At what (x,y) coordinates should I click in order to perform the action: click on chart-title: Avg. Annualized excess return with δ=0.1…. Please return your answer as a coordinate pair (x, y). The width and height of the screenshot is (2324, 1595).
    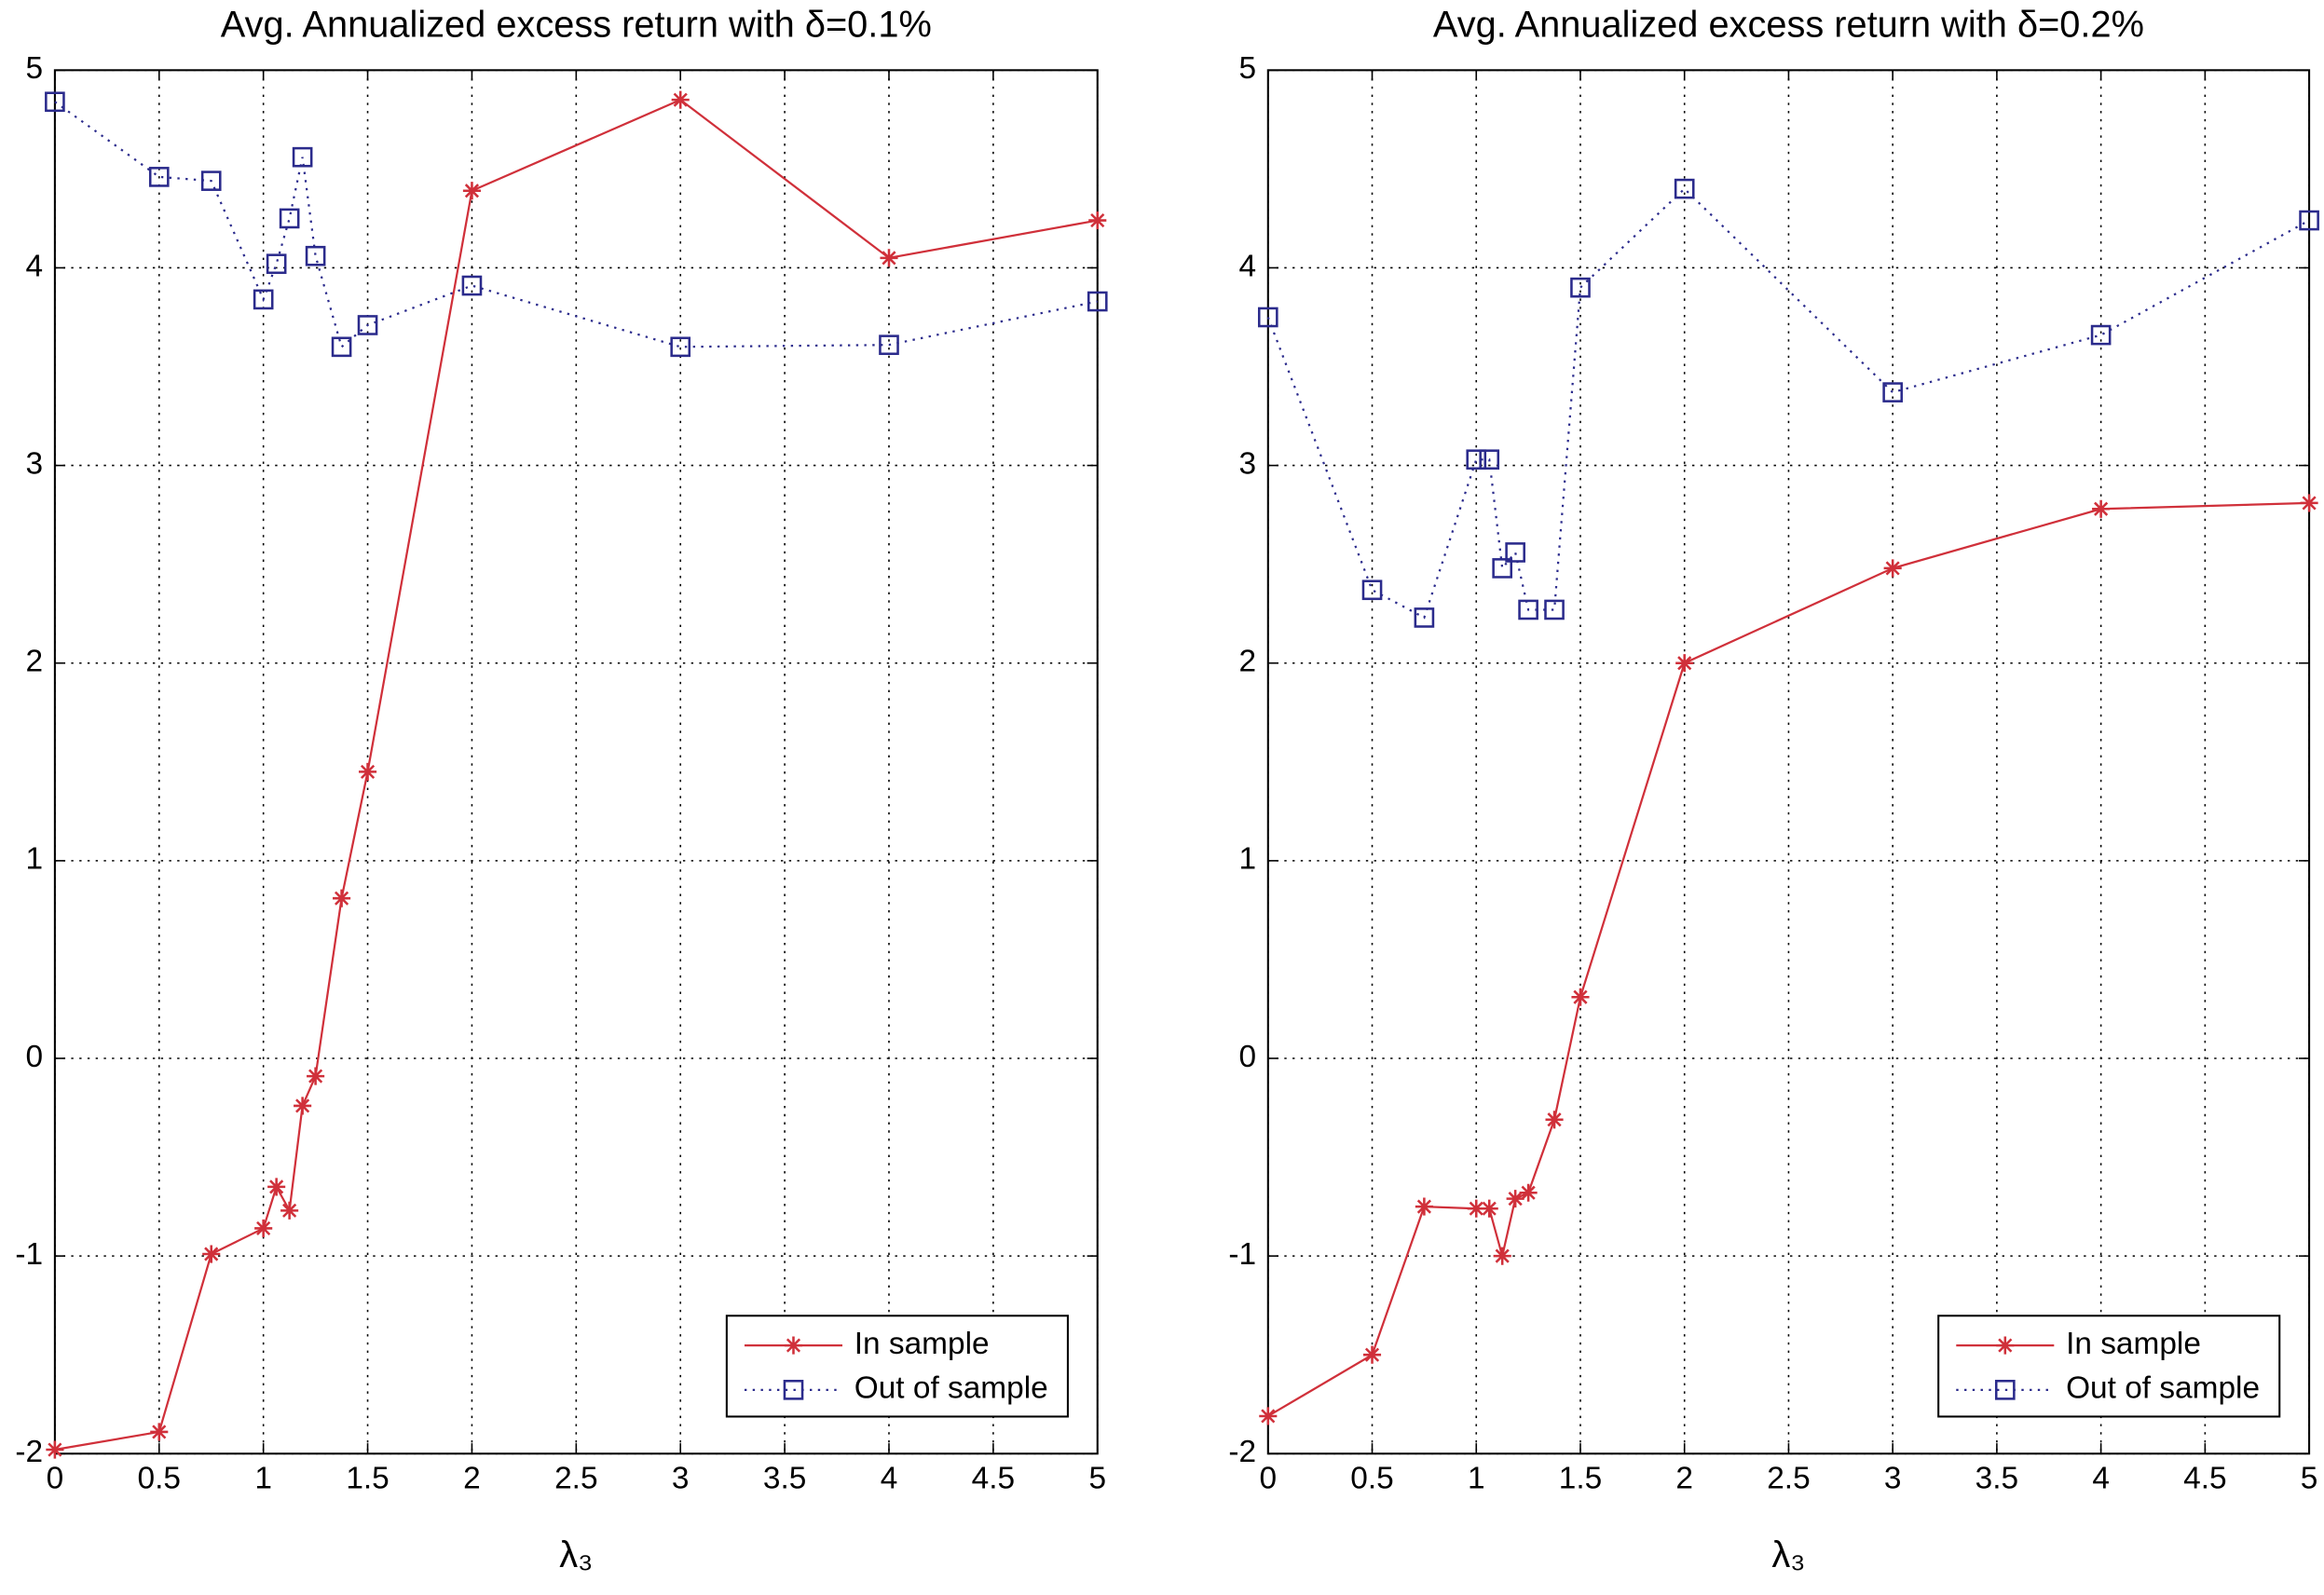
    Looking at the image, I should click on (576, 25).